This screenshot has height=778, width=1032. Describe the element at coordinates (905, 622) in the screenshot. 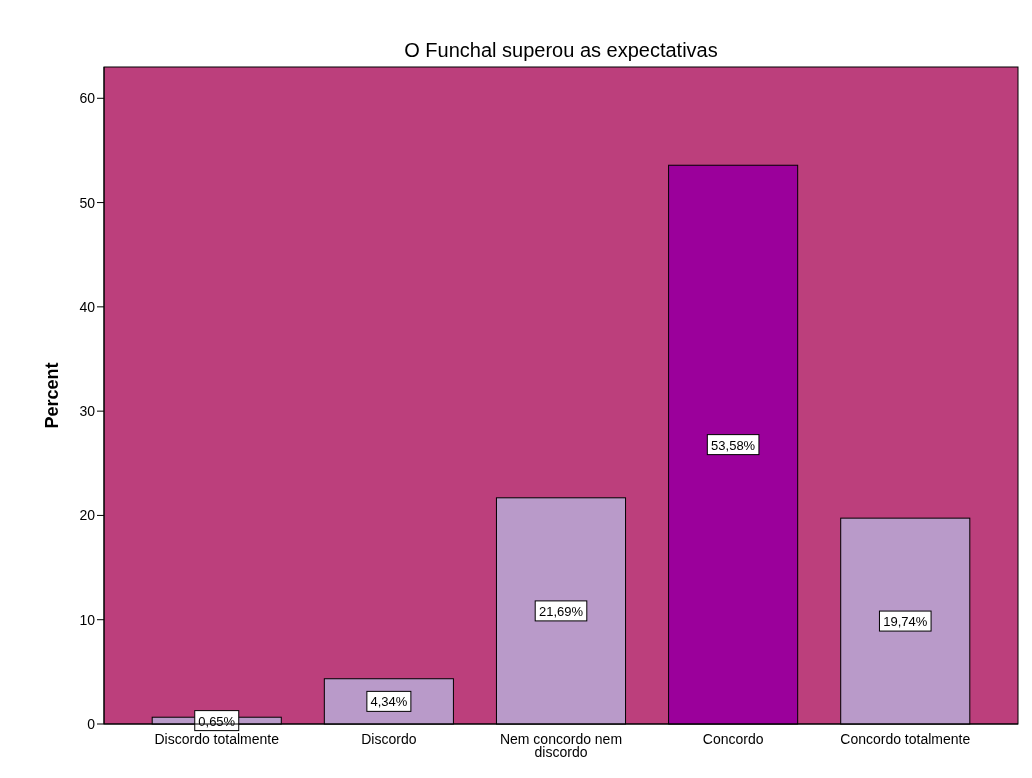

I see `data-label: 19,74%` at that location.